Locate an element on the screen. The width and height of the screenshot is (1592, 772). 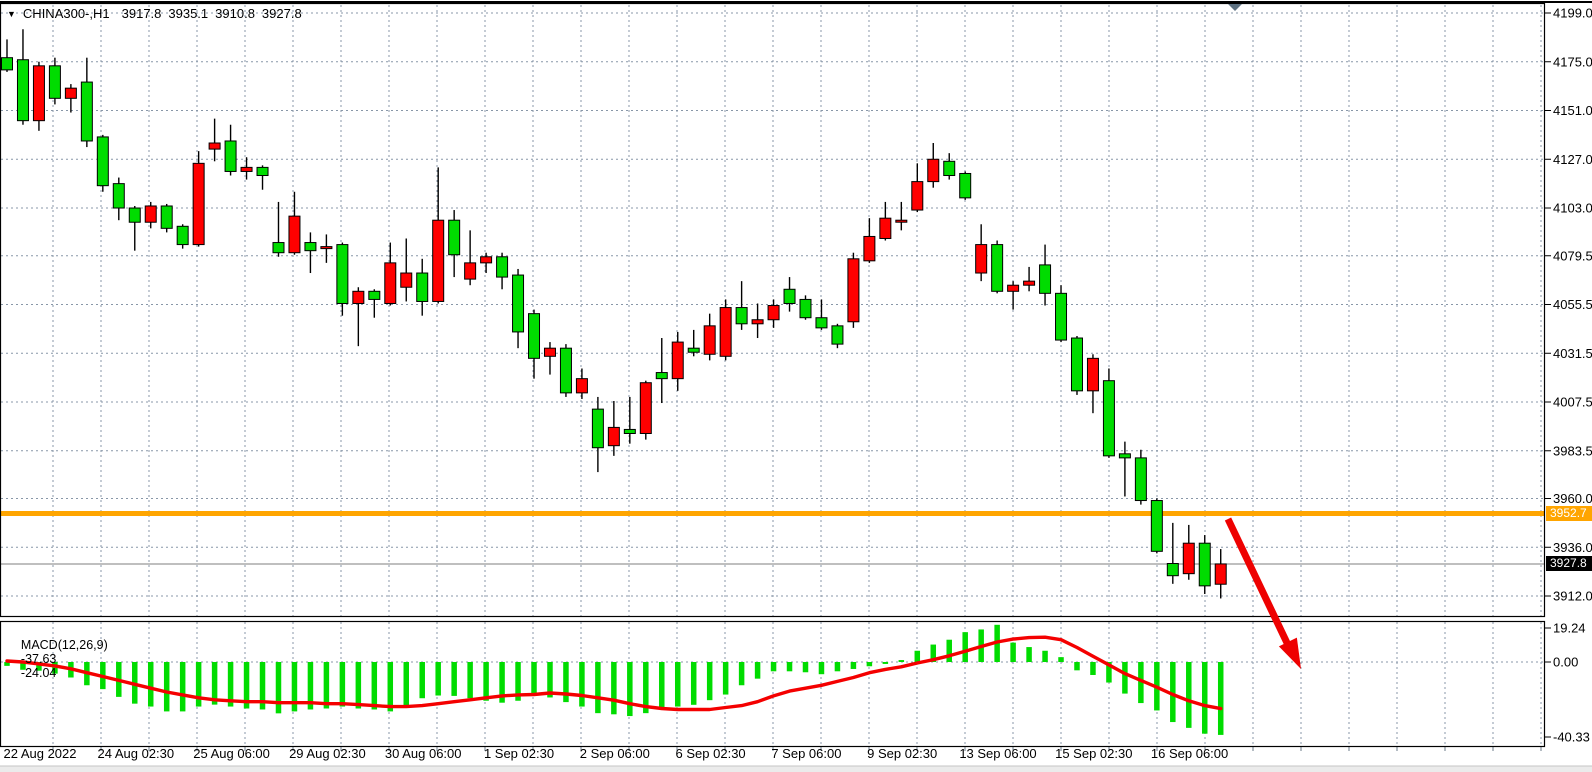
trend-arrow-line is located at coordinates (1258, 582).